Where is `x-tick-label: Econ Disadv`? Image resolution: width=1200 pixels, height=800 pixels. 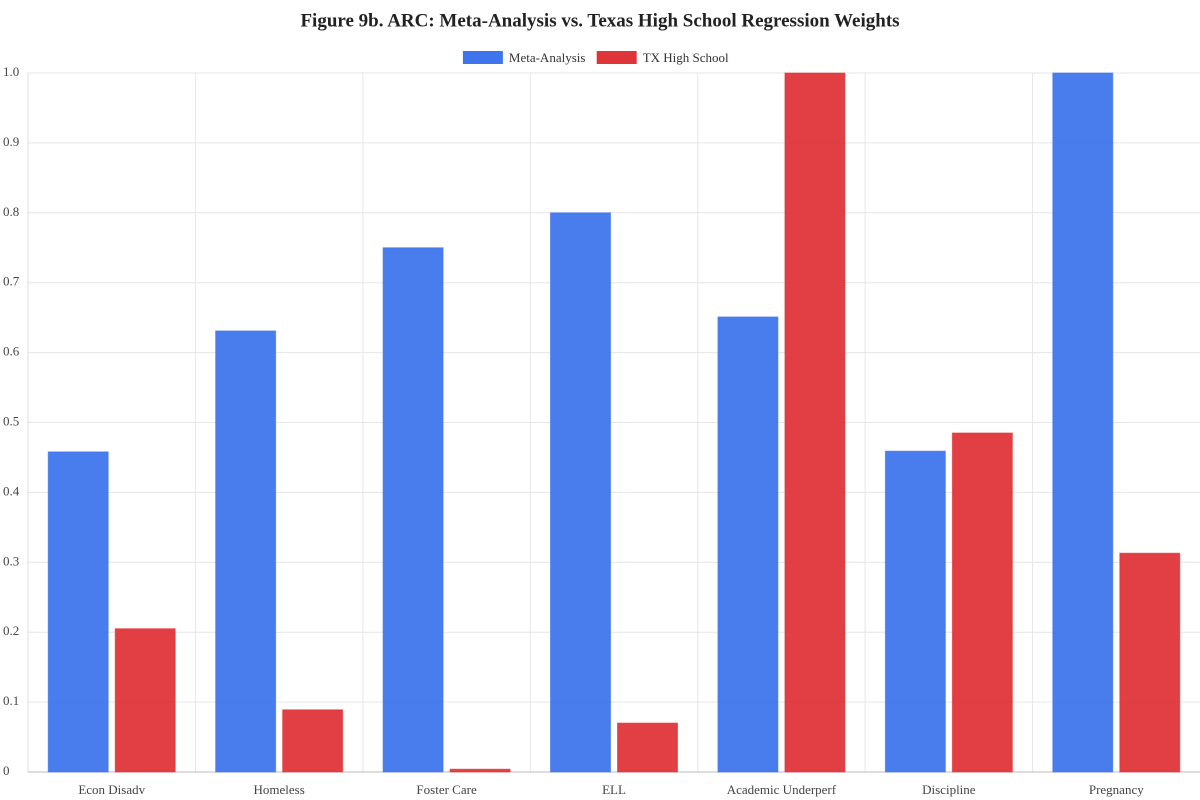 x-tick-label: Econ Disadv is located at coordinates (111, 789).